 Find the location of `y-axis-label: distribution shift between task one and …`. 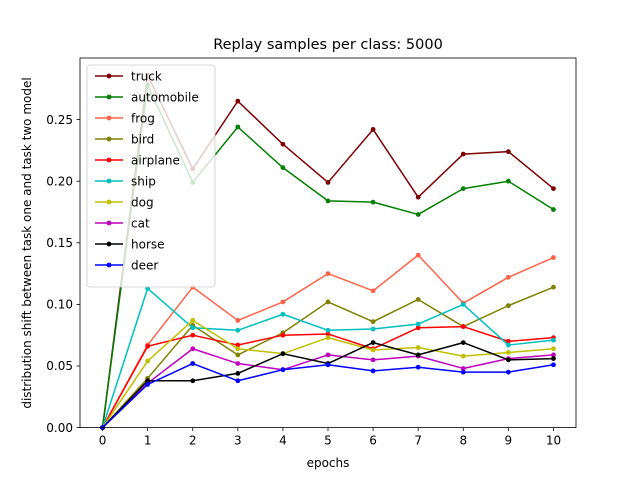

y-axis-label: distribution shift between task one and … is located at coordinates (27, 242).